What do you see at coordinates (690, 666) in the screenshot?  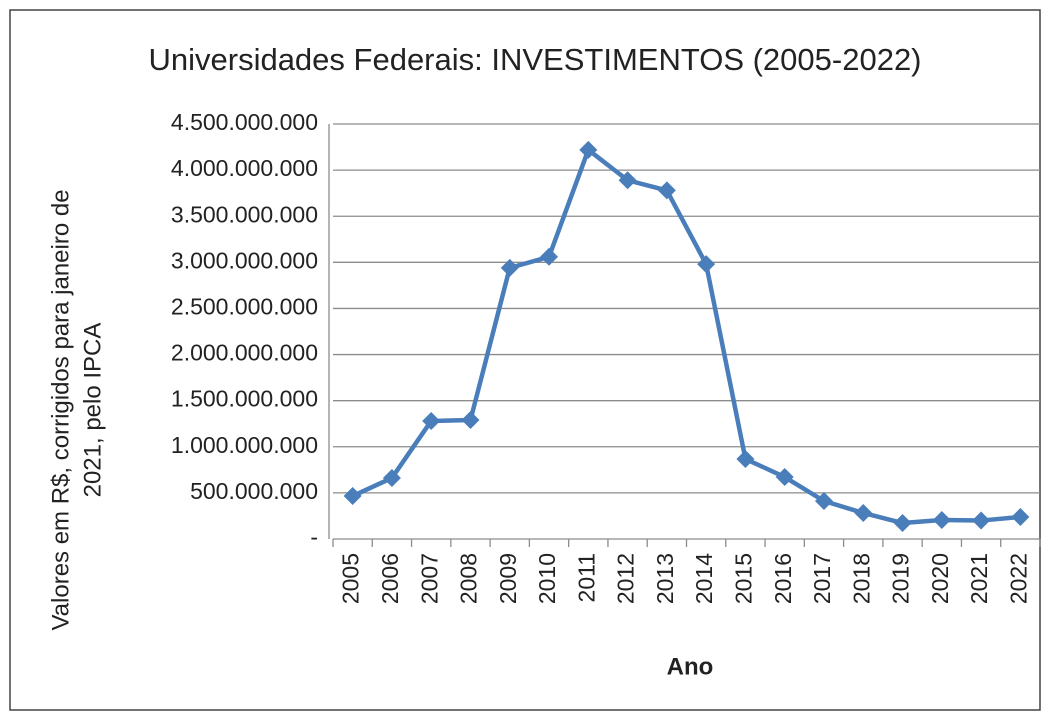 I see `x-axis-label: Ano` at bounding box center [690, 666].